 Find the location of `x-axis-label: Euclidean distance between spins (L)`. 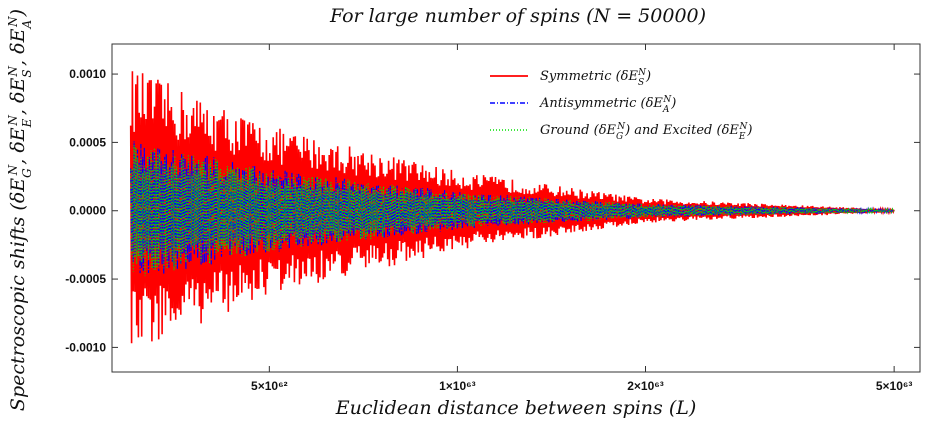

x-axis-label: Euclidean distance between spins (L) is located at coordinates (516, 408).